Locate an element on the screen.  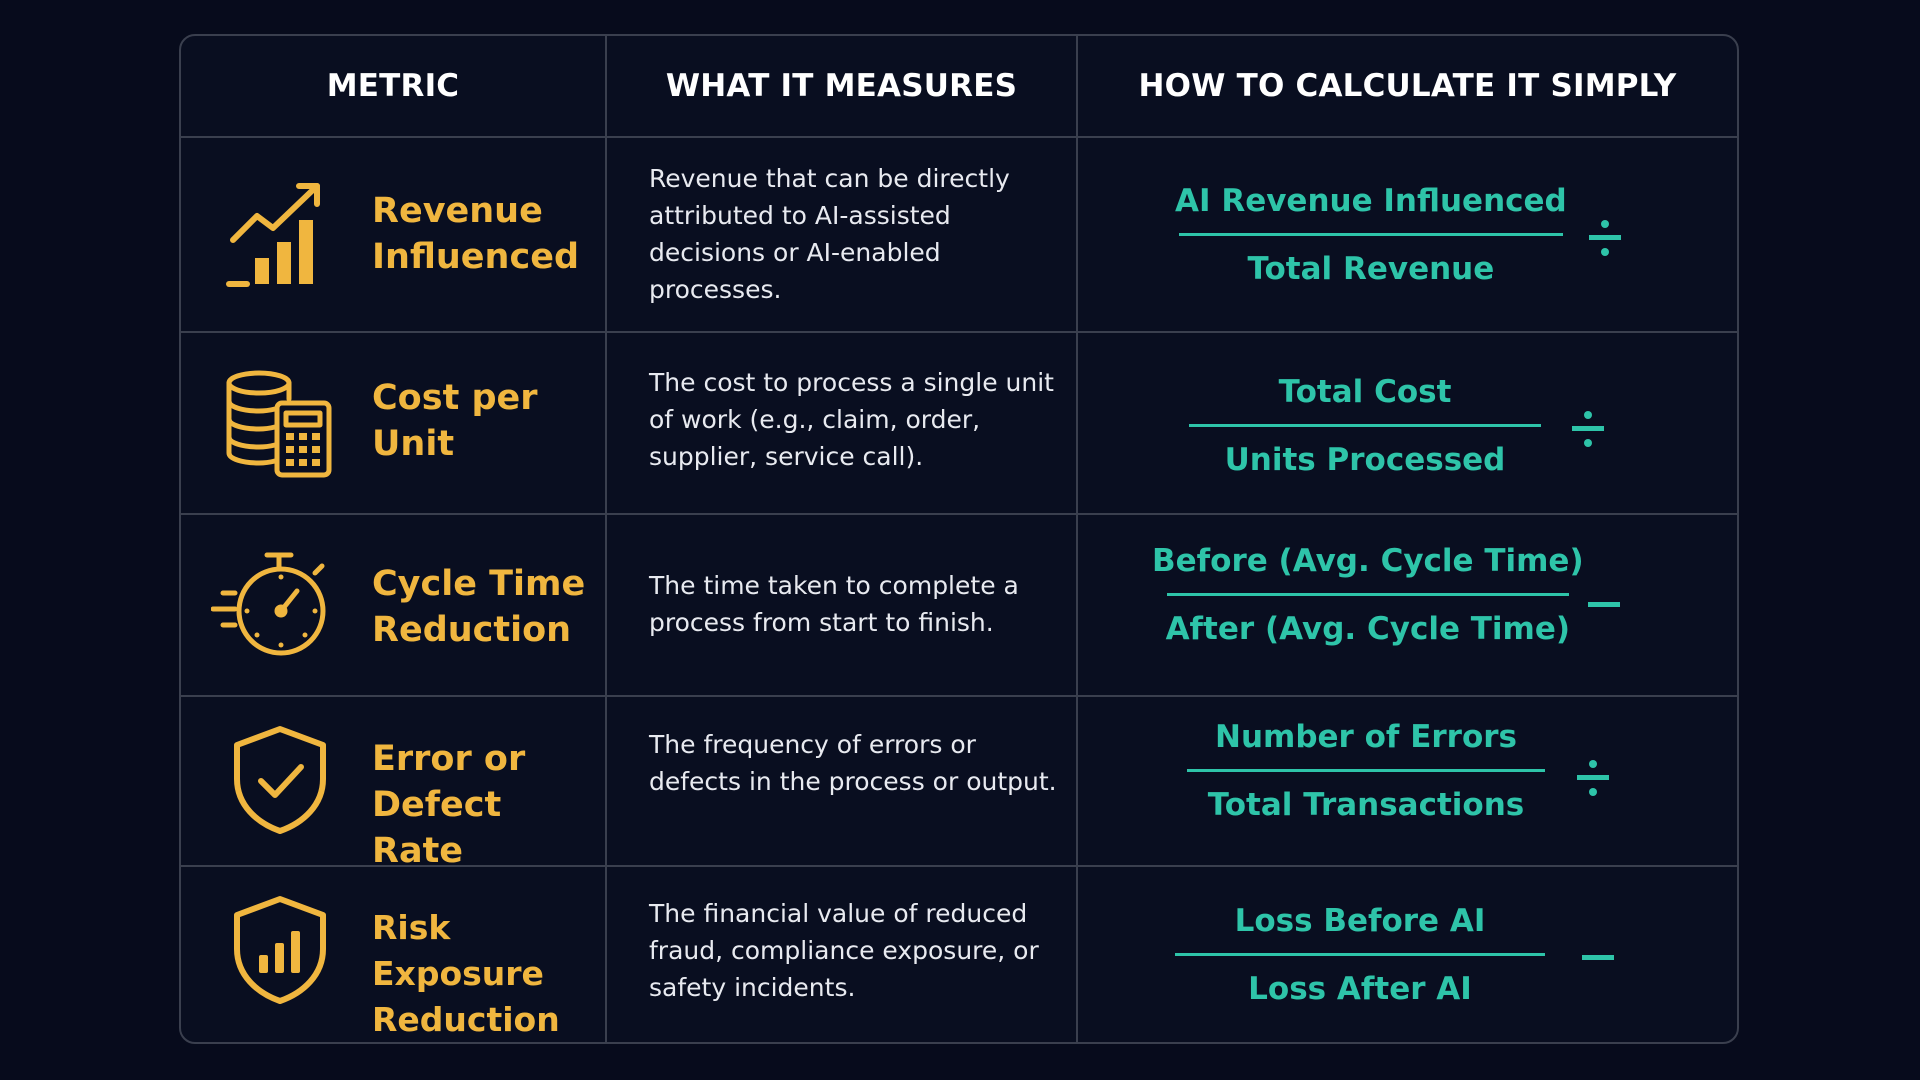
coins-calculator-icon is located at coordinates (280, 424).